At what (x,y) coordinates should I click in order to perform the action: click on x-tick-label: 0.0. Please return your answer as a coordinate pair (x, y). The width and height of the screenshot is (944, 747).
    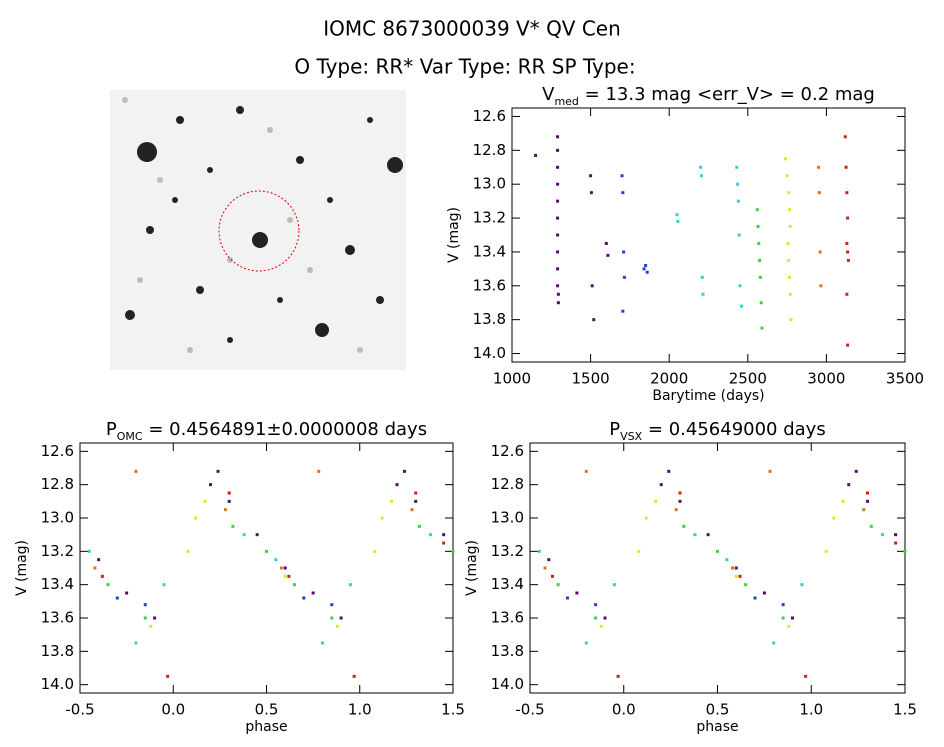
    Looking at the image, I should click on (173, 710).